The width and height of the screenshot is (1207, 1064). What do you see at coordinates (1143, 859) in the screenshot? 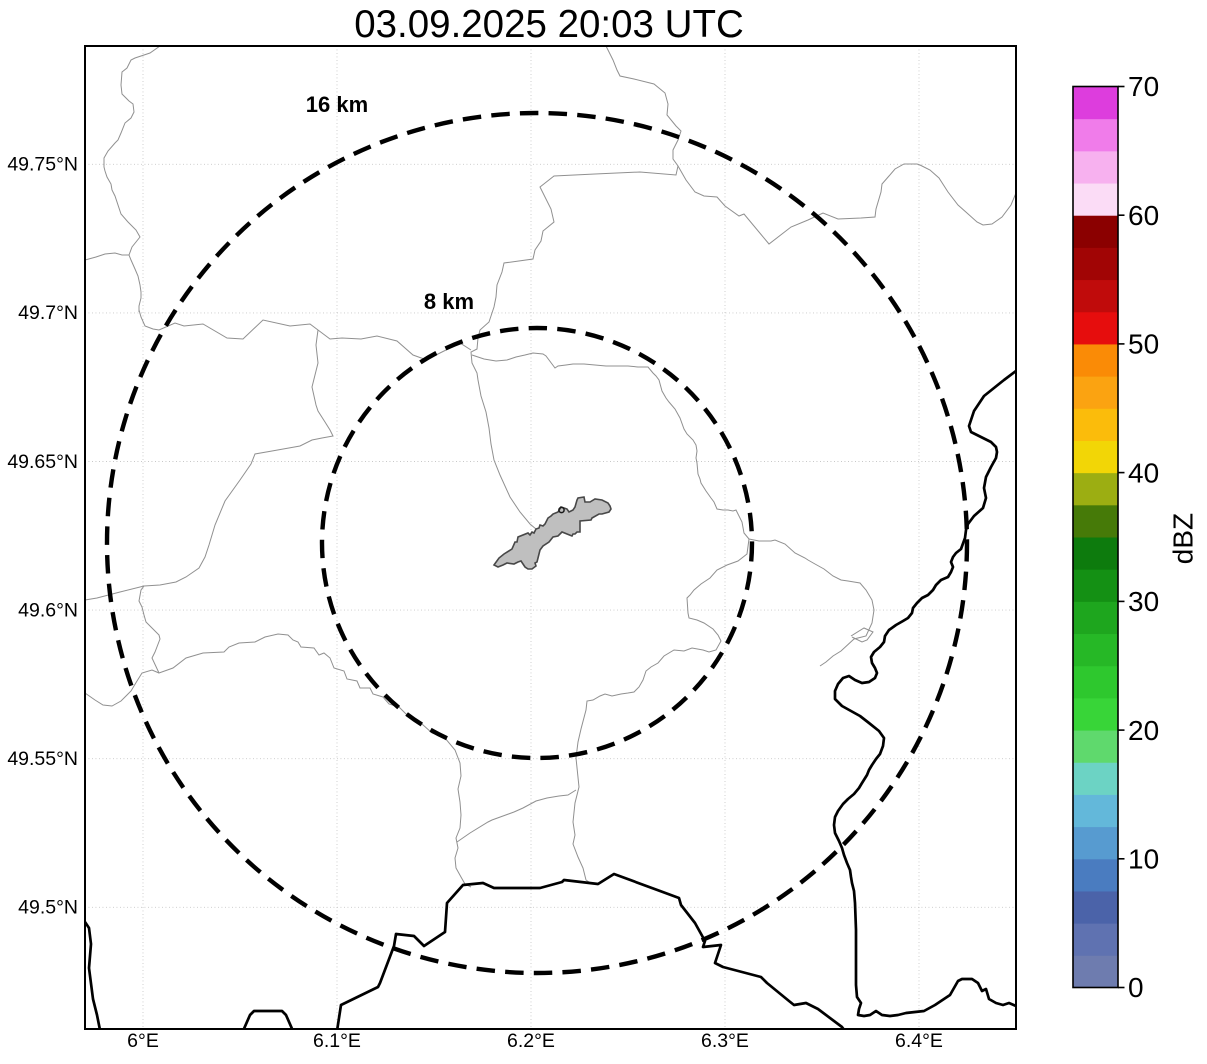
I see `svg-text: 10` at bounding box center [1143, 859].